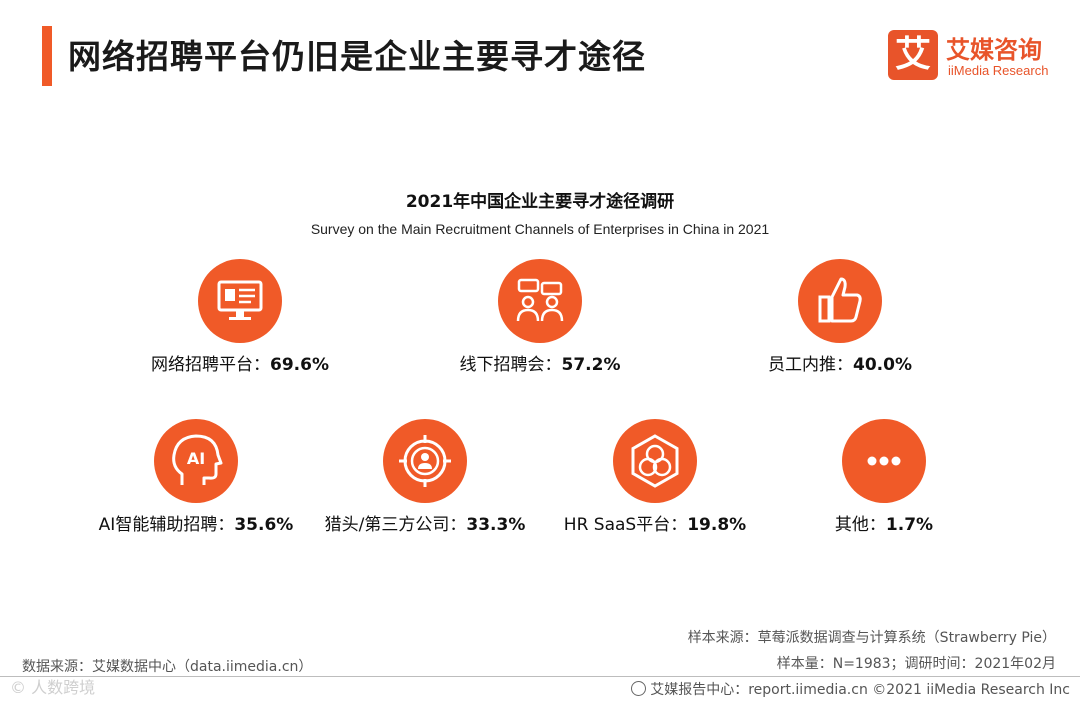 The height and width of the screenshot is (702, 1080). What do you see at coordinates (655, 525) in the screenshot?
I see `channel-label: HR SaaS平台：19.8%` at bounding box center [655, 525].